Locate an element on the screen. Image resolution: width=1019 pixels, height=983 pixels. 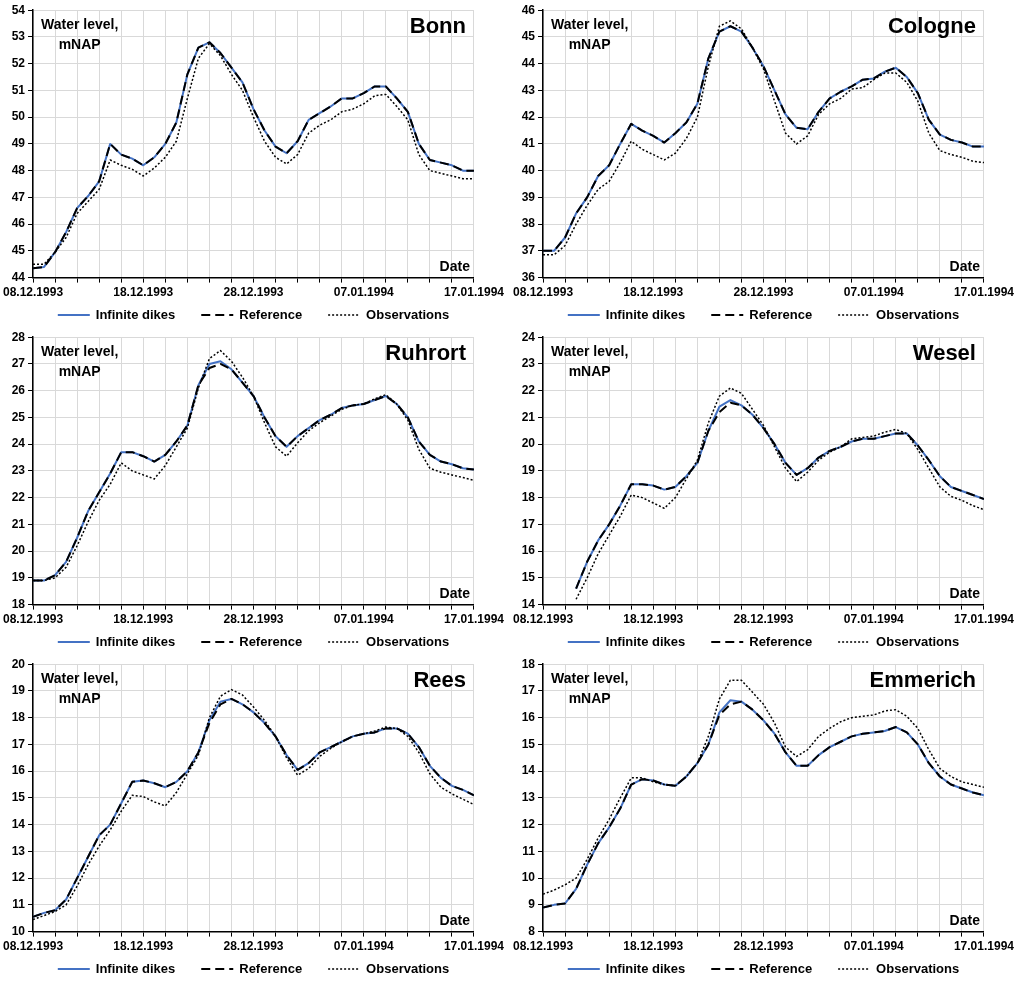
y-tick-label: 47 is located at coordinates (18, 196).